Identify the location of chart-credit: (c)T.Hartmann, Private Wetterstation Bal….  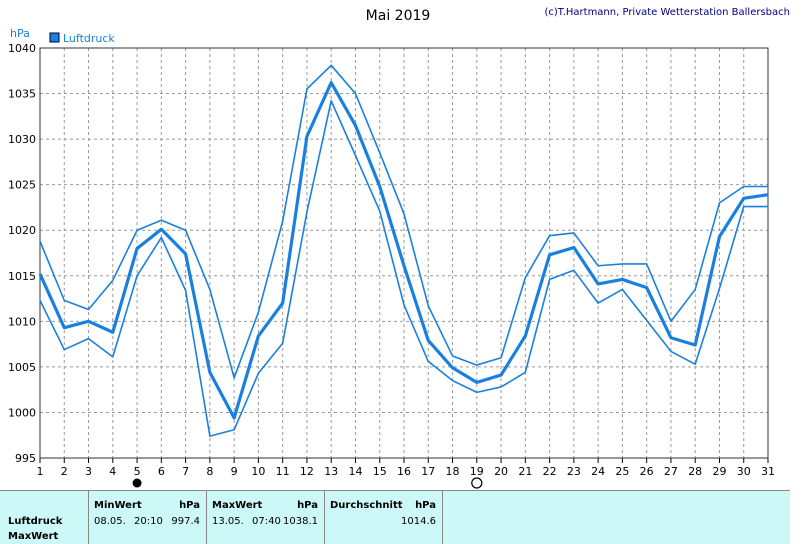
(667, 12).